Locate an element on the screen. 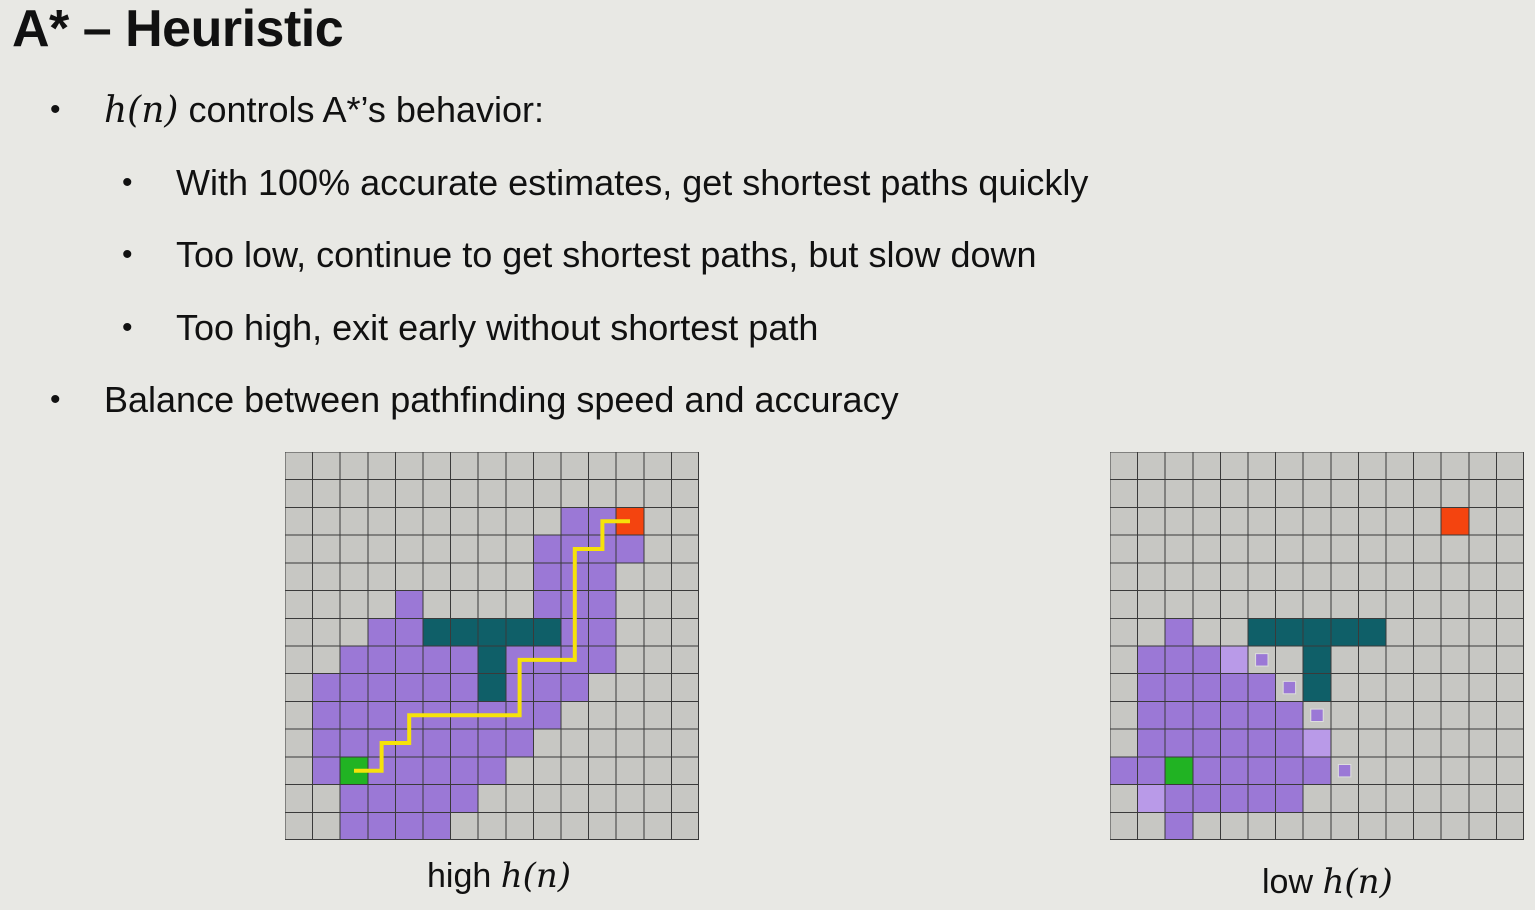 The width and height of the screenshot is (1535, 910). caption-word: low is located at coordinates (1292, 882).